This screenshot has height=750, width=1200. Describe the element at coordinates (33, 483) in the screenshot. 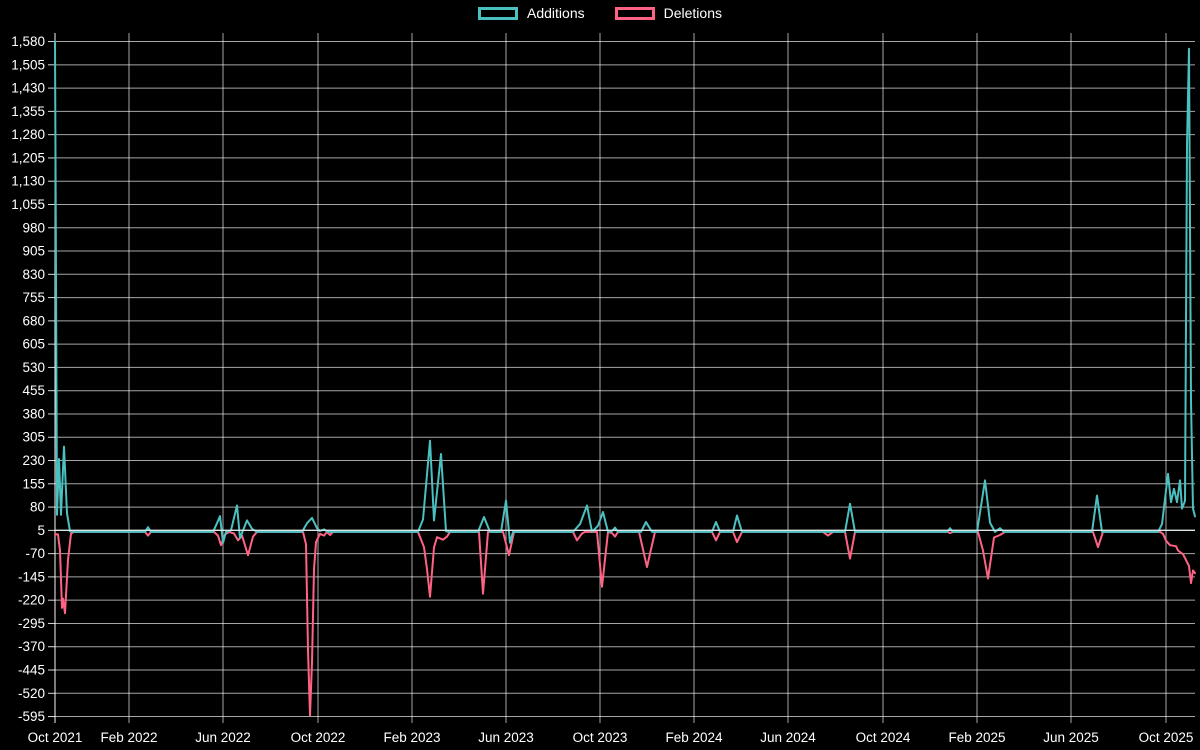

I see `y-axis-tick-label: 155` at that location.